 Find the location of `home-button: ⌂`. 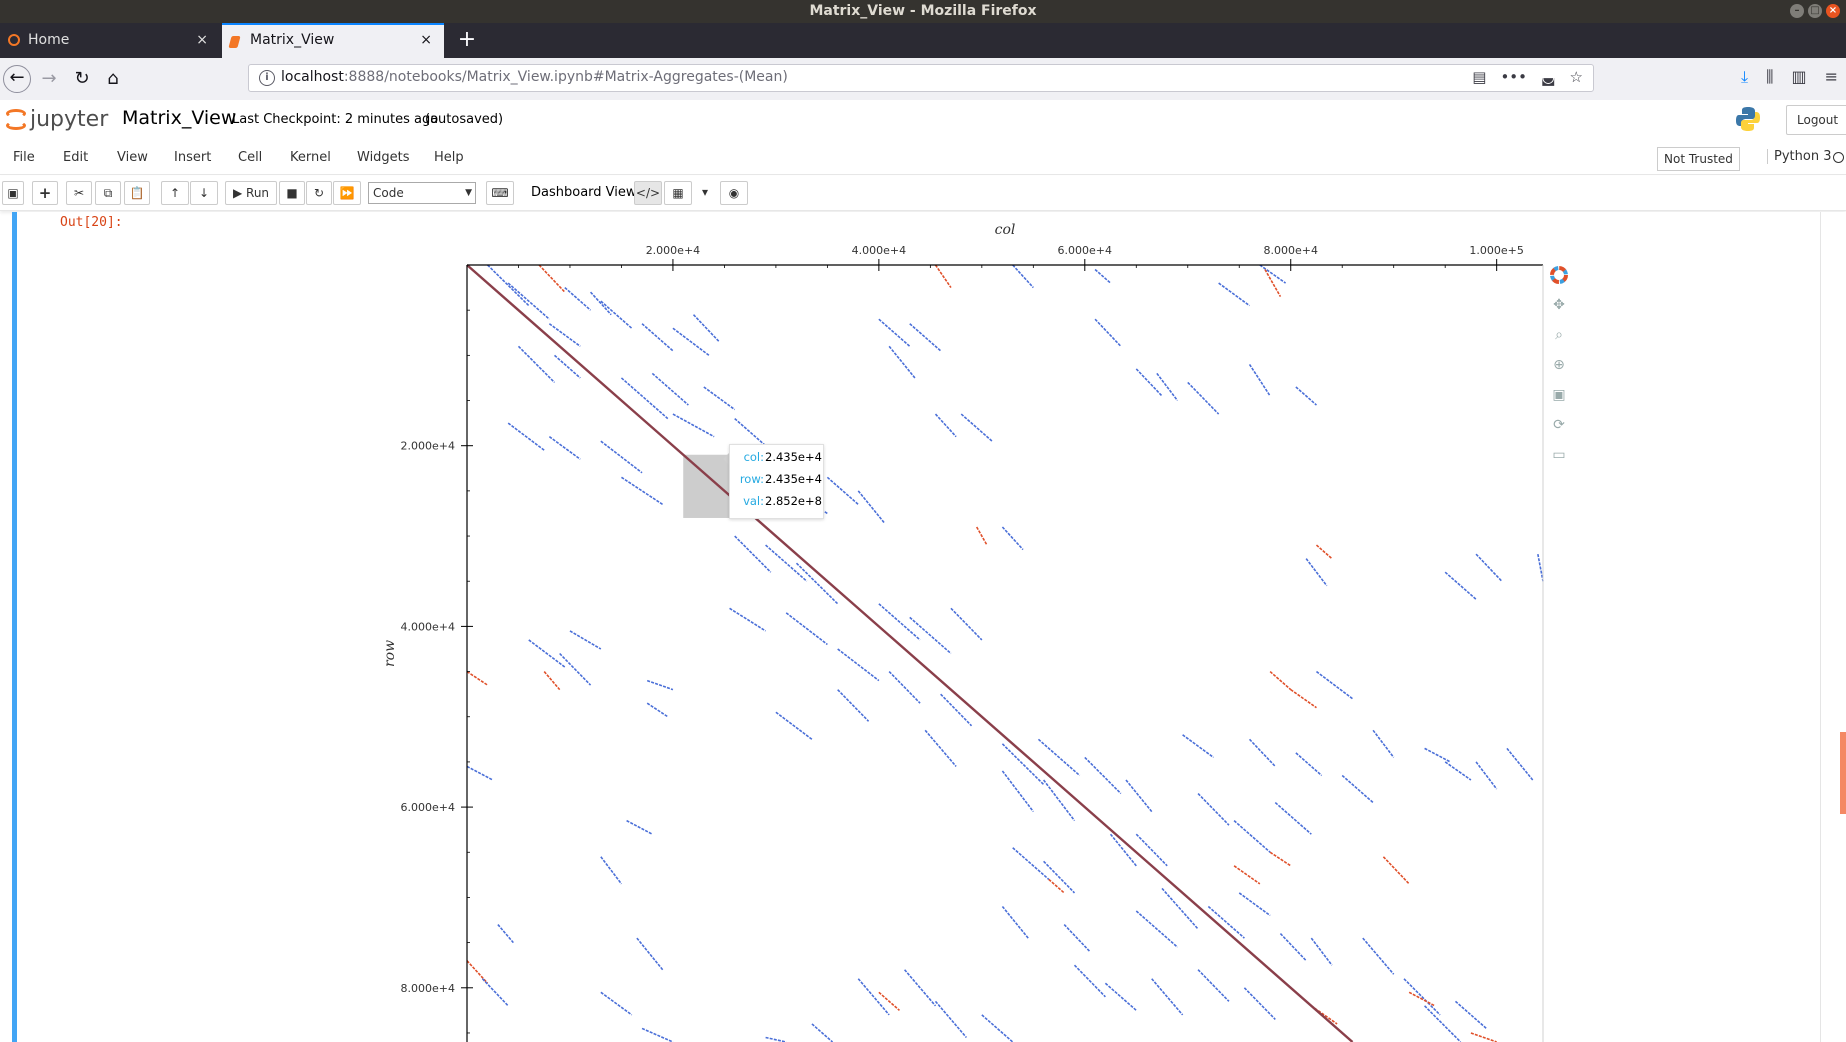

home-button: ⌂ is located at coordinates (113, 78).